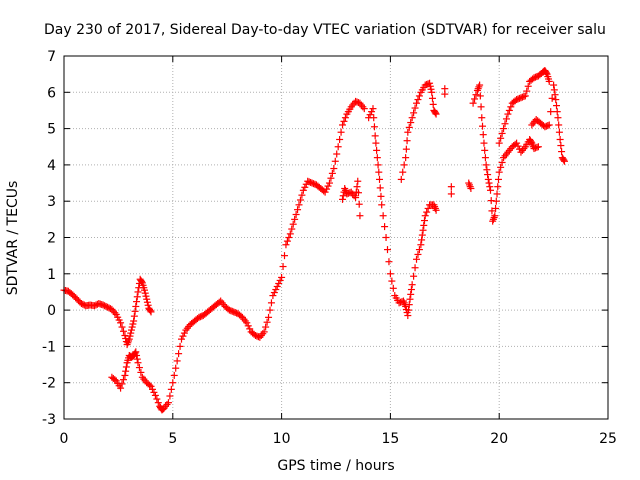 The image size is (640, 480). I want to click on y-tick-label: 2, so click(51, 239).